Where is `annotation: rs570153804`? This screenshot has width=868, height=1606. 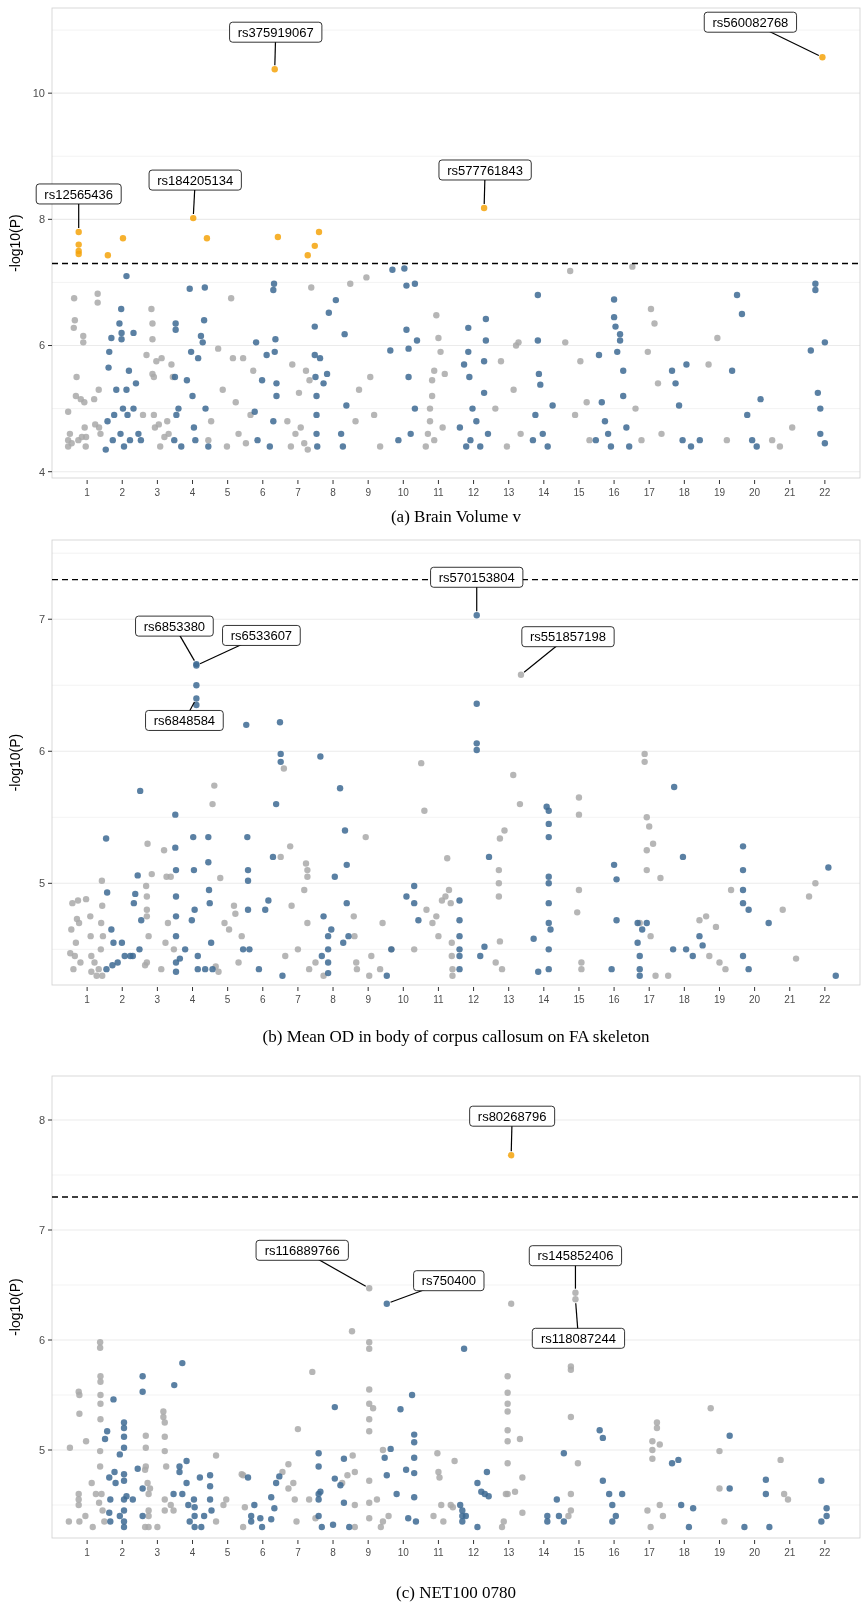 annotation: rs570153804 is located at coordinates (476, 577).